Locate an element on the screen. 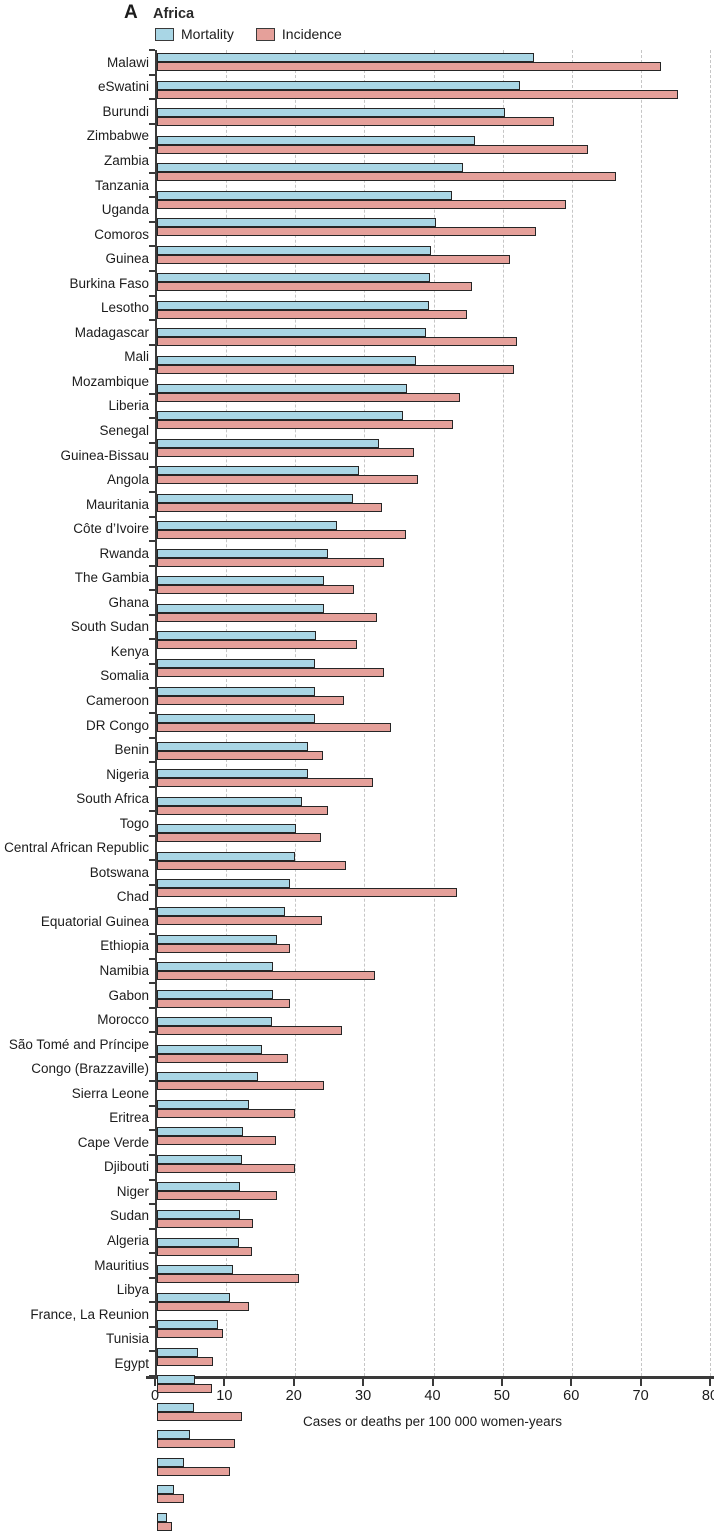 This screenshot has height=1538, width=714. country-label: Mali is located at coordinates (136, 357).